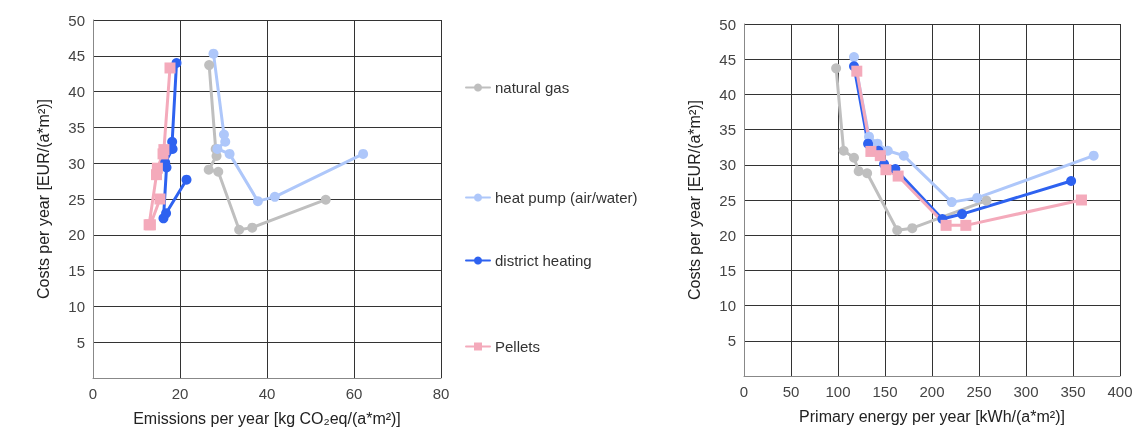 The height and width of the screenshot is (443, 1143). Describe the element at coordinates (518, 346) in the screenshot. I see `legend-label: Pellets` at that location.